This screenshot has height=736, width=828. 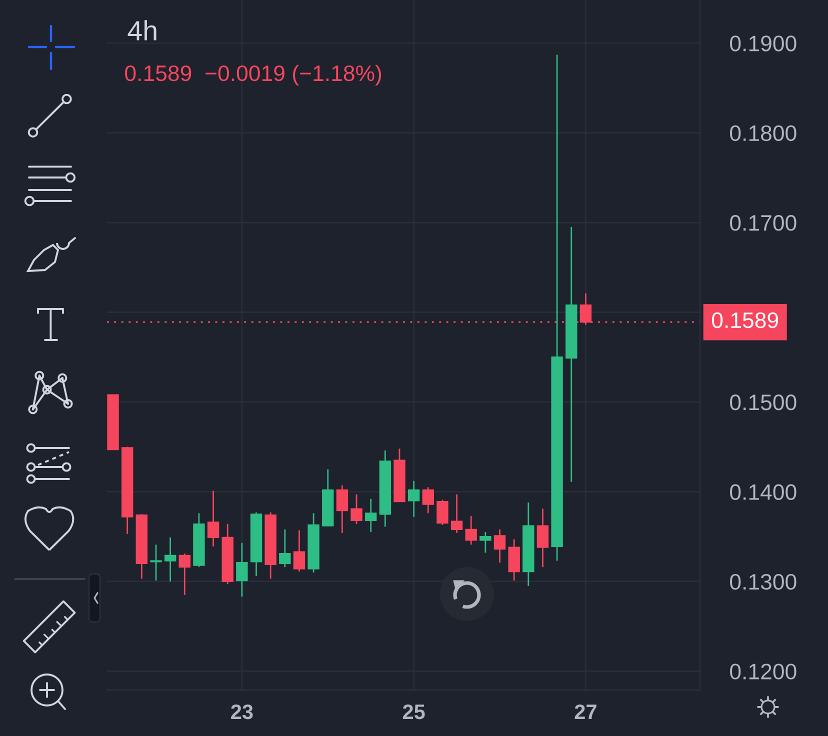 What do you see at coordinates (763, 582) in the screenshot?
I see `y-tick-label: 0.1300` at bounding box center [763, 582].